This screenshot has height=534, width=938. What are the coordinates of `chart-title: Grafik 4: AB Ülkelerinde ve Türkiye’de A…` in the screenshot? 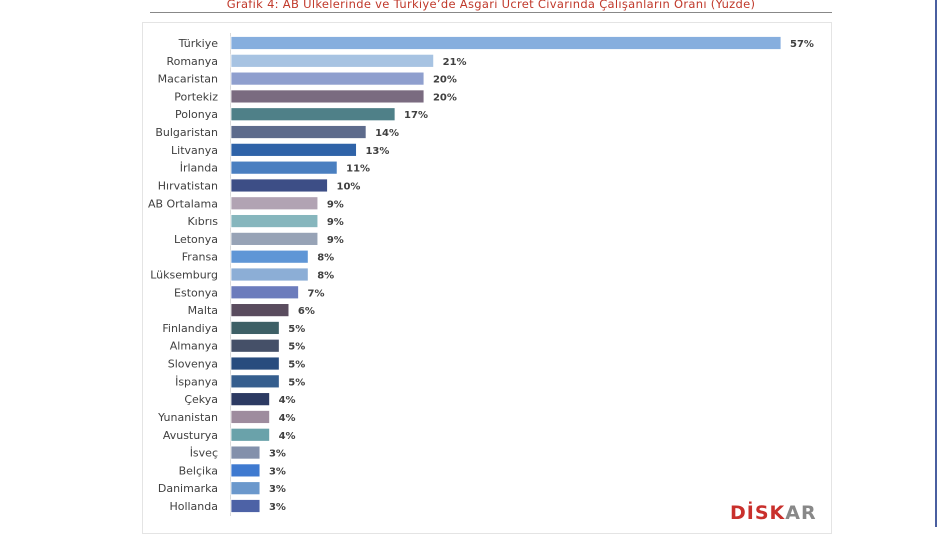 It's located at (491, 5).